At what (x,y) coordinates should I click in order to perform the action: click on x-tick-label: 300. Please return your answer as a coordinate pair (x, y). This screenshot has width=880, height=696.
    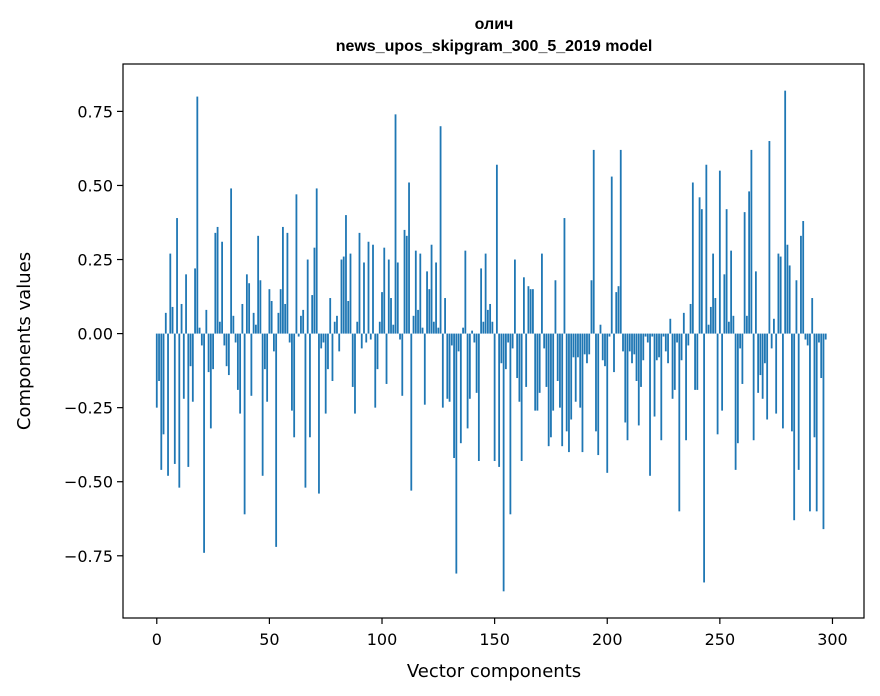
    Looking at the image, I should click on (832, 639).